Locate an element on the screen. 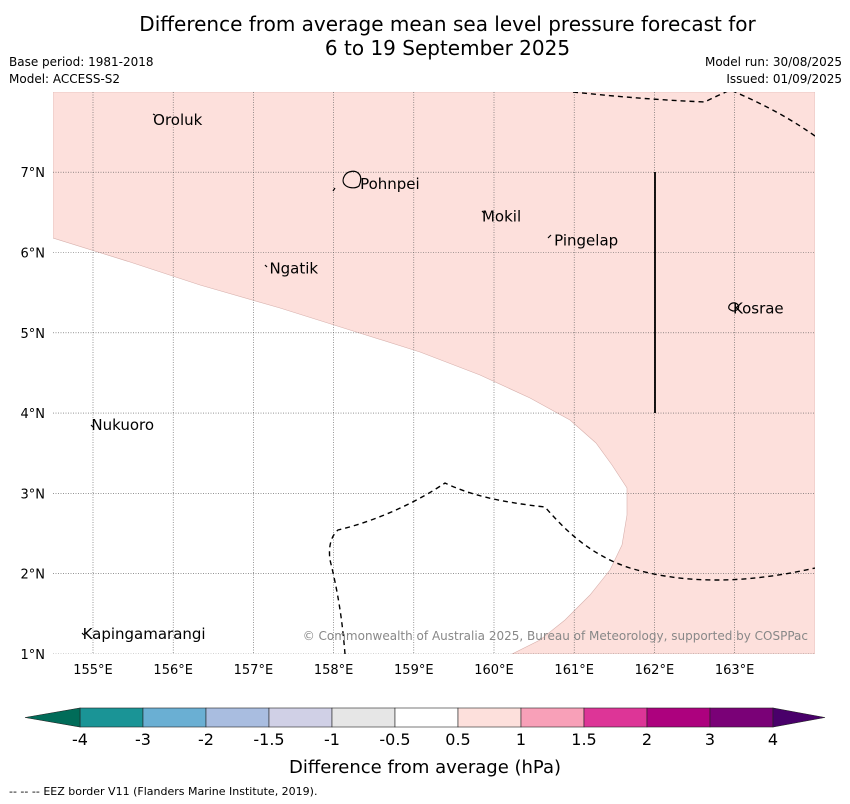 The width and height of the screenshot is (850, 804). colorbar-tick-label: -1.5 is located at coordinates (268, 739).